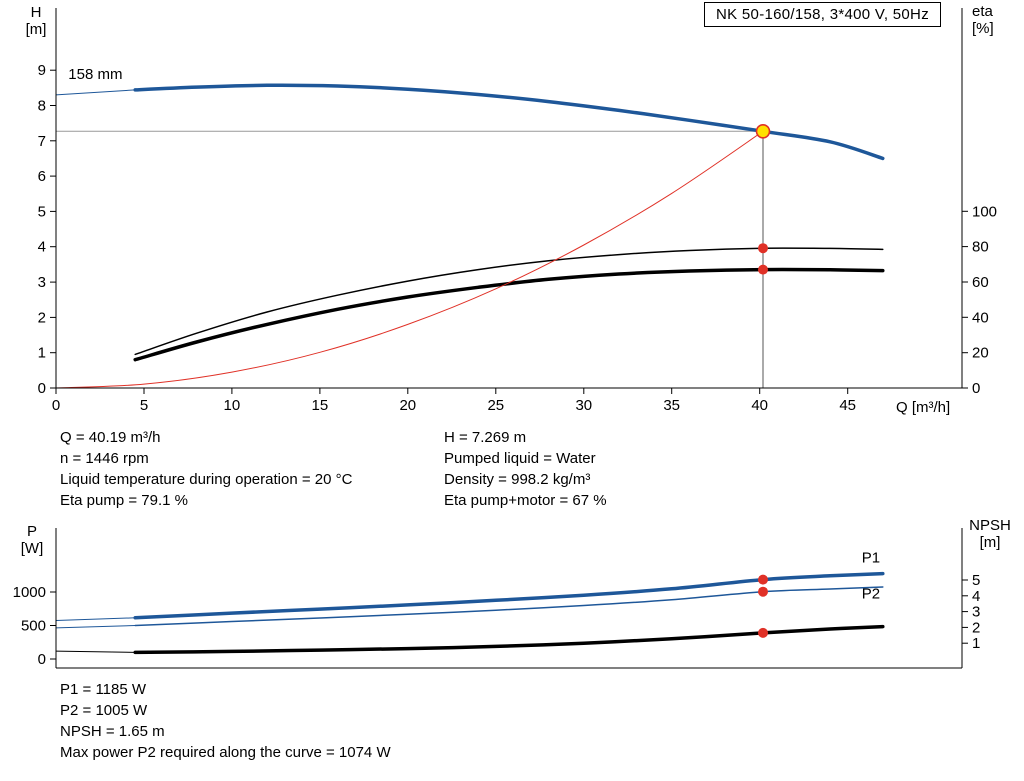 The image size is (1024, 781). What do you see at coordinates (95, 92) in the screenshot?
I see `head-curve-lead` at bounding box center [95, 92].